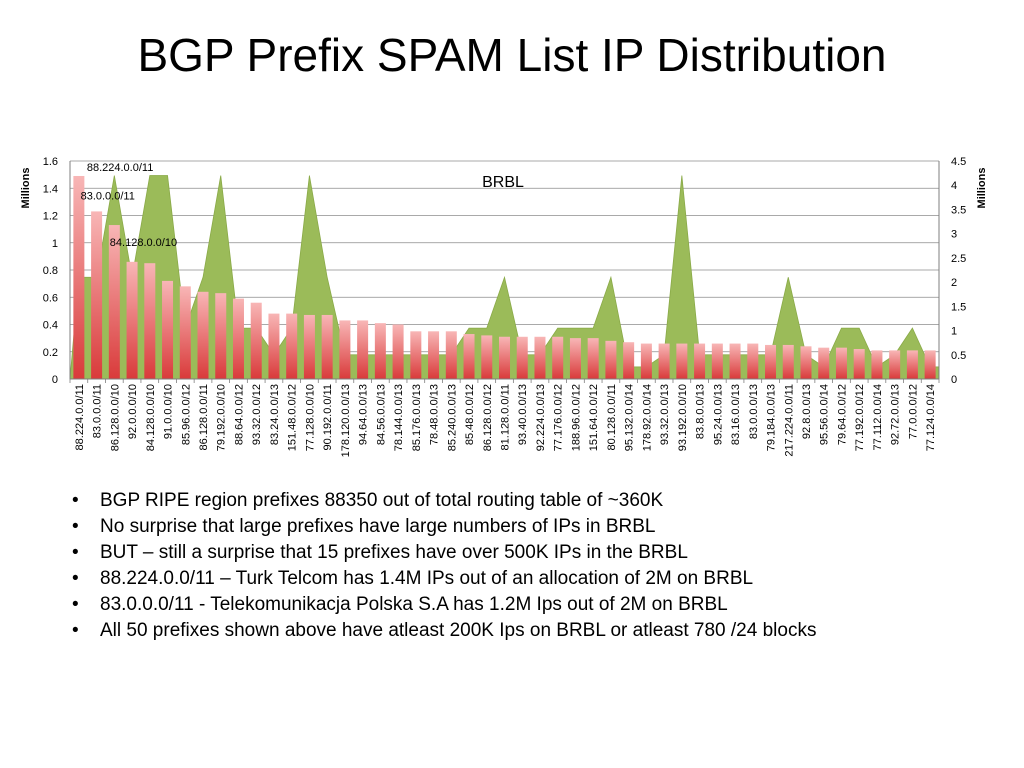 The height and width of the screenshot is (768, 1024). What do you see at coordinates (718, 414) in the screenshot?
I see `x-tick-label: 95.24.0.0/13` at bounding box center [718, 414].